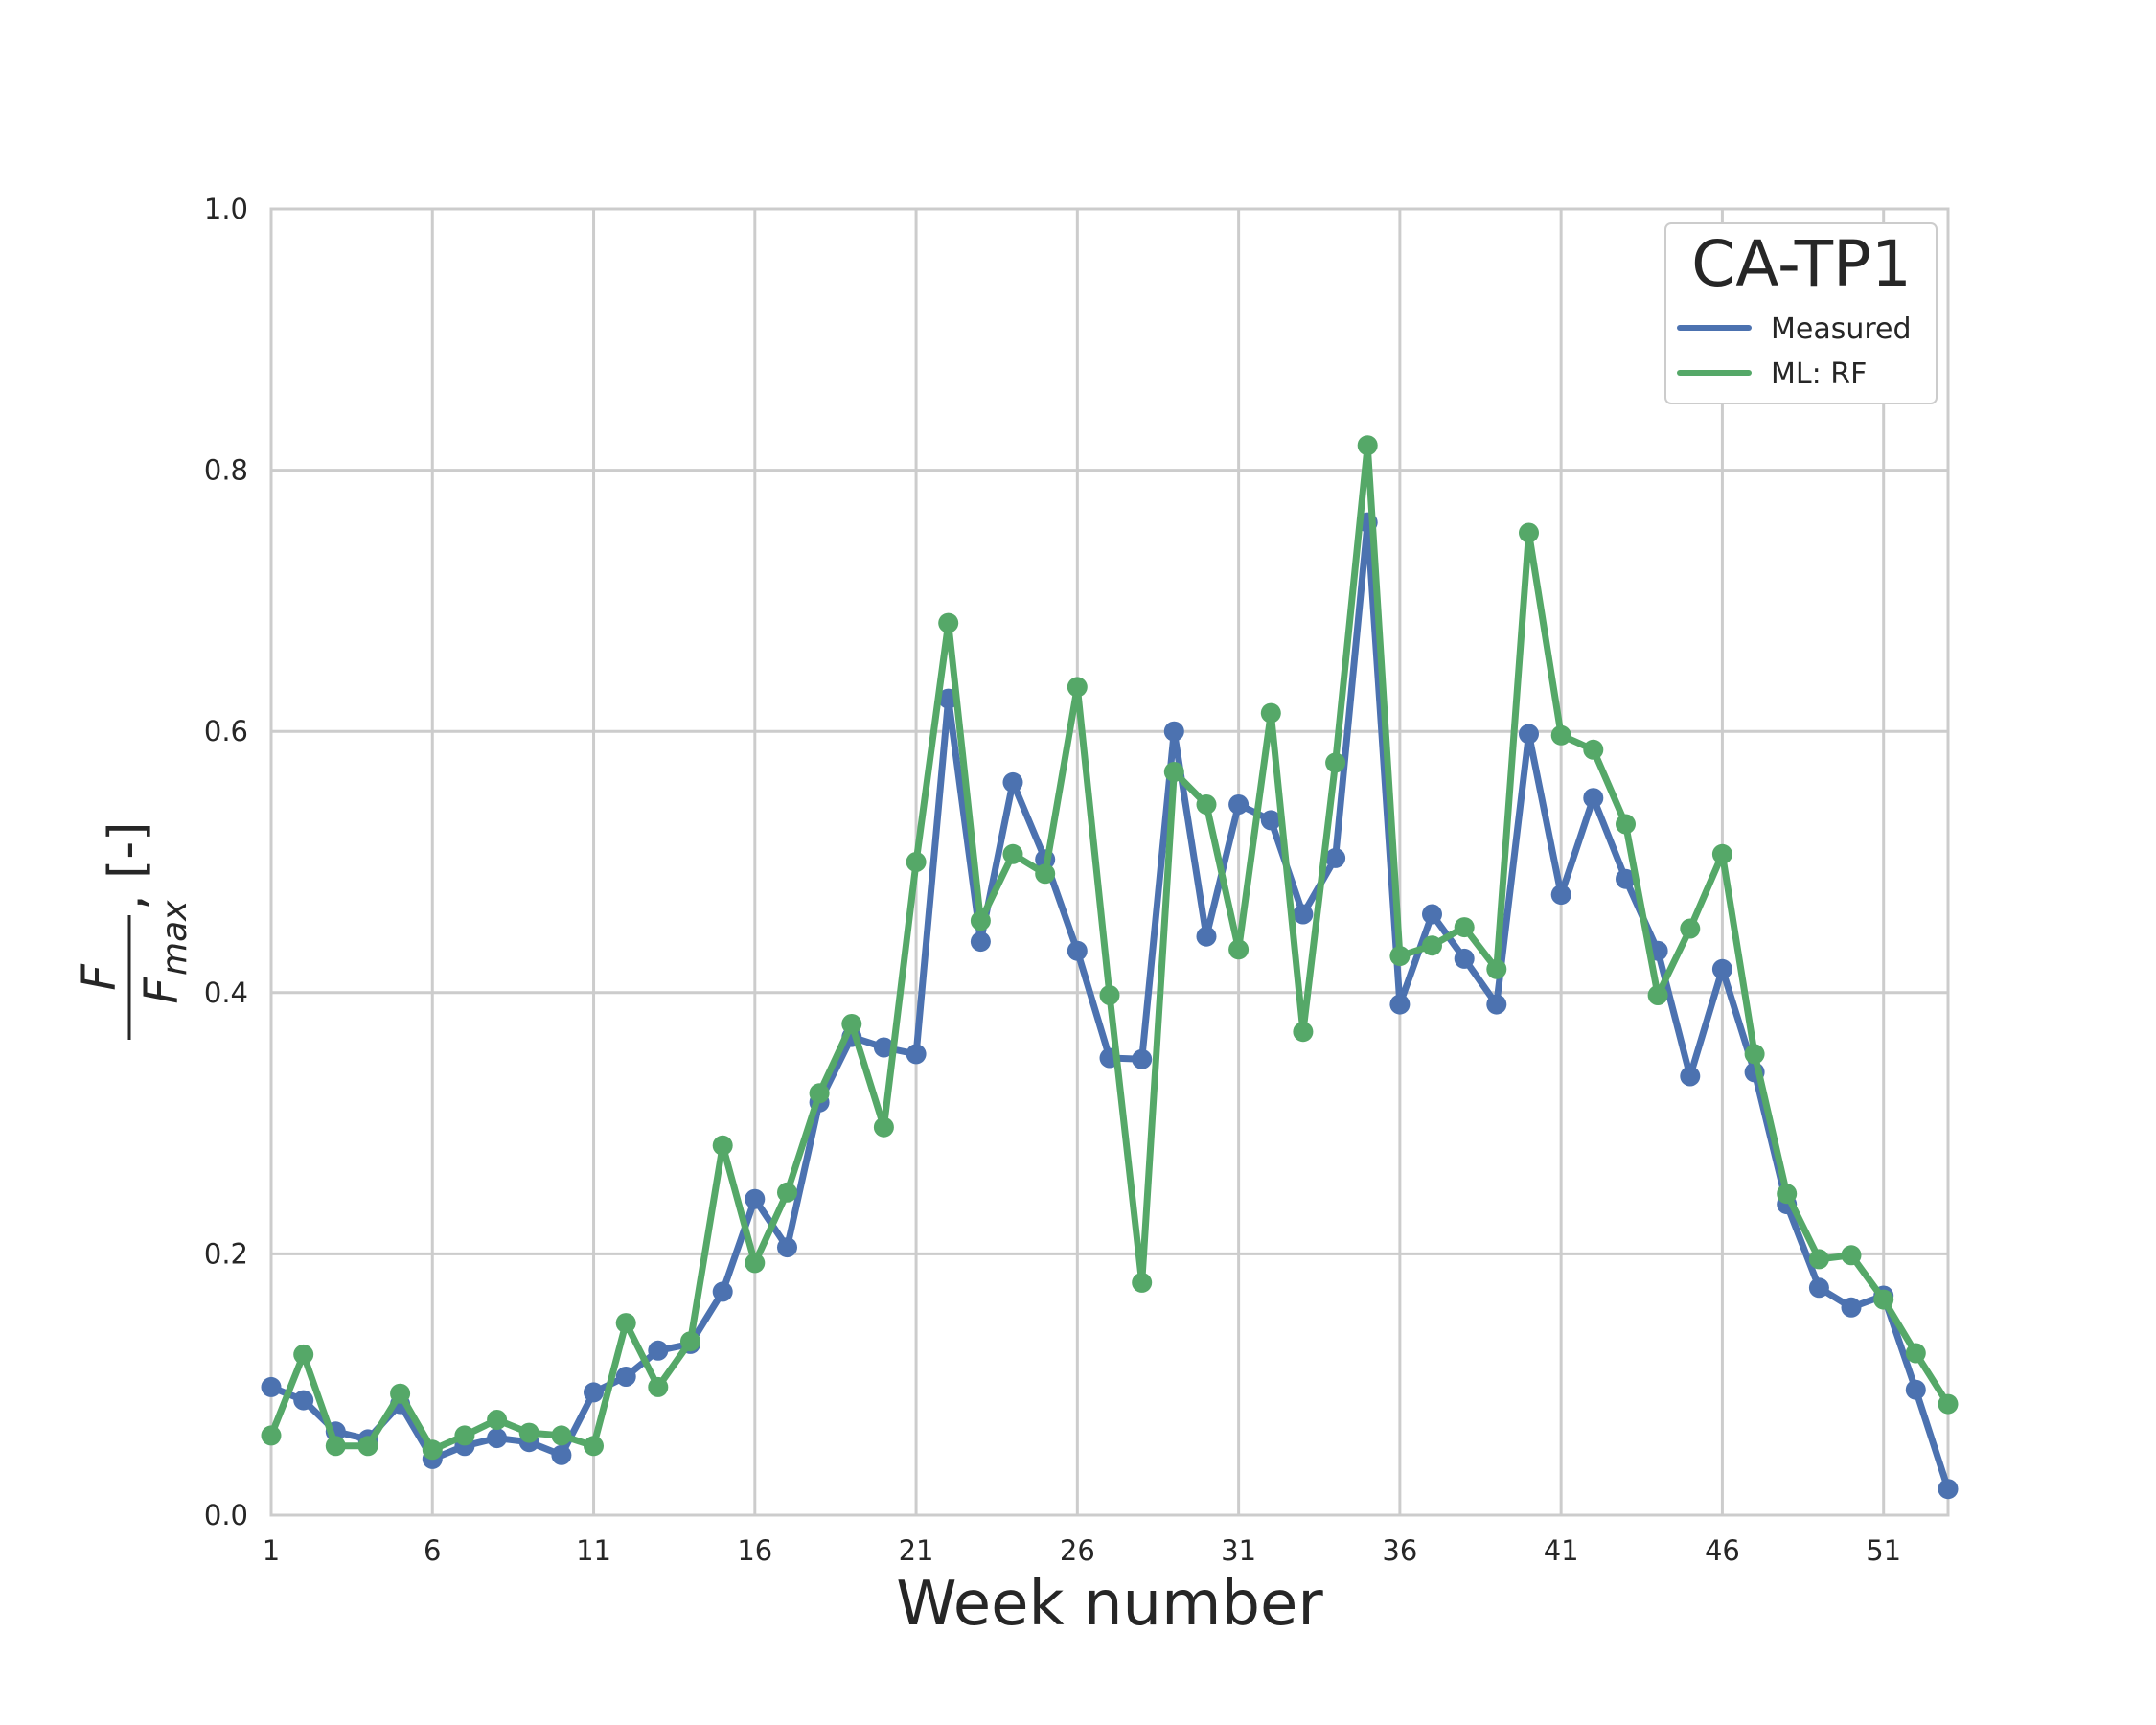  What do you see at coordinates (1883, 1550) in the screenshot?
I see `x-tick-label: 51` at bounding box center [1883, 1550].